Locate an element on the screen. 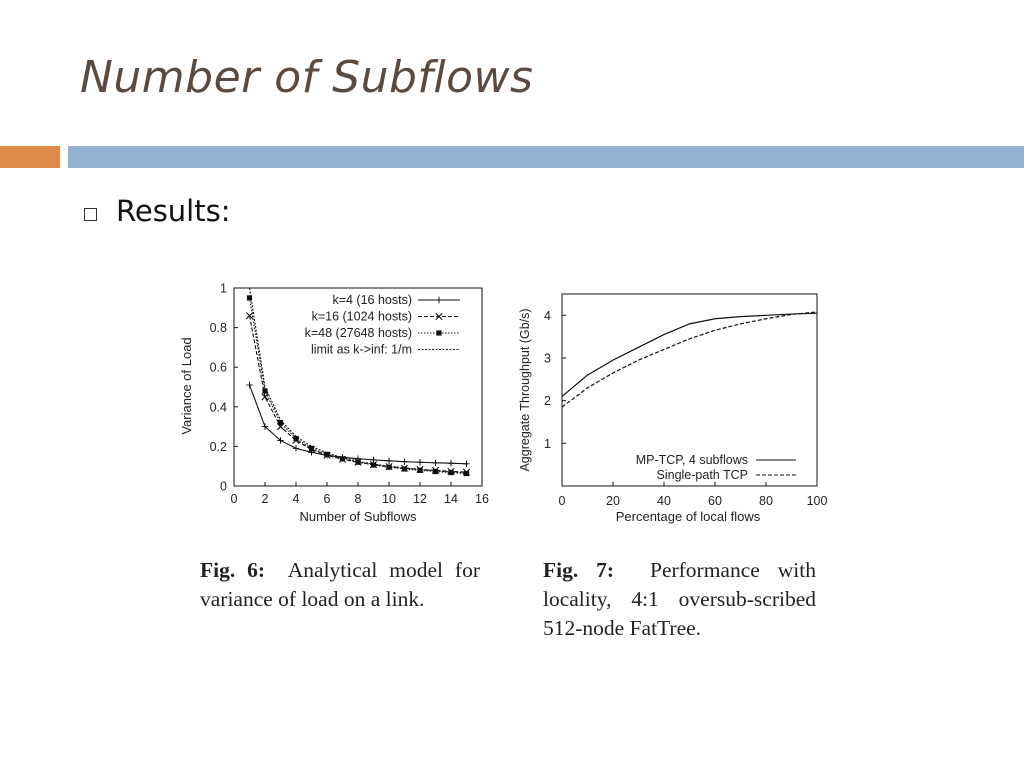 Image resolution: width=1024 pixels, height=768 pixels. fig7-xtick-label: 20 is located at coordinates (613, 501).